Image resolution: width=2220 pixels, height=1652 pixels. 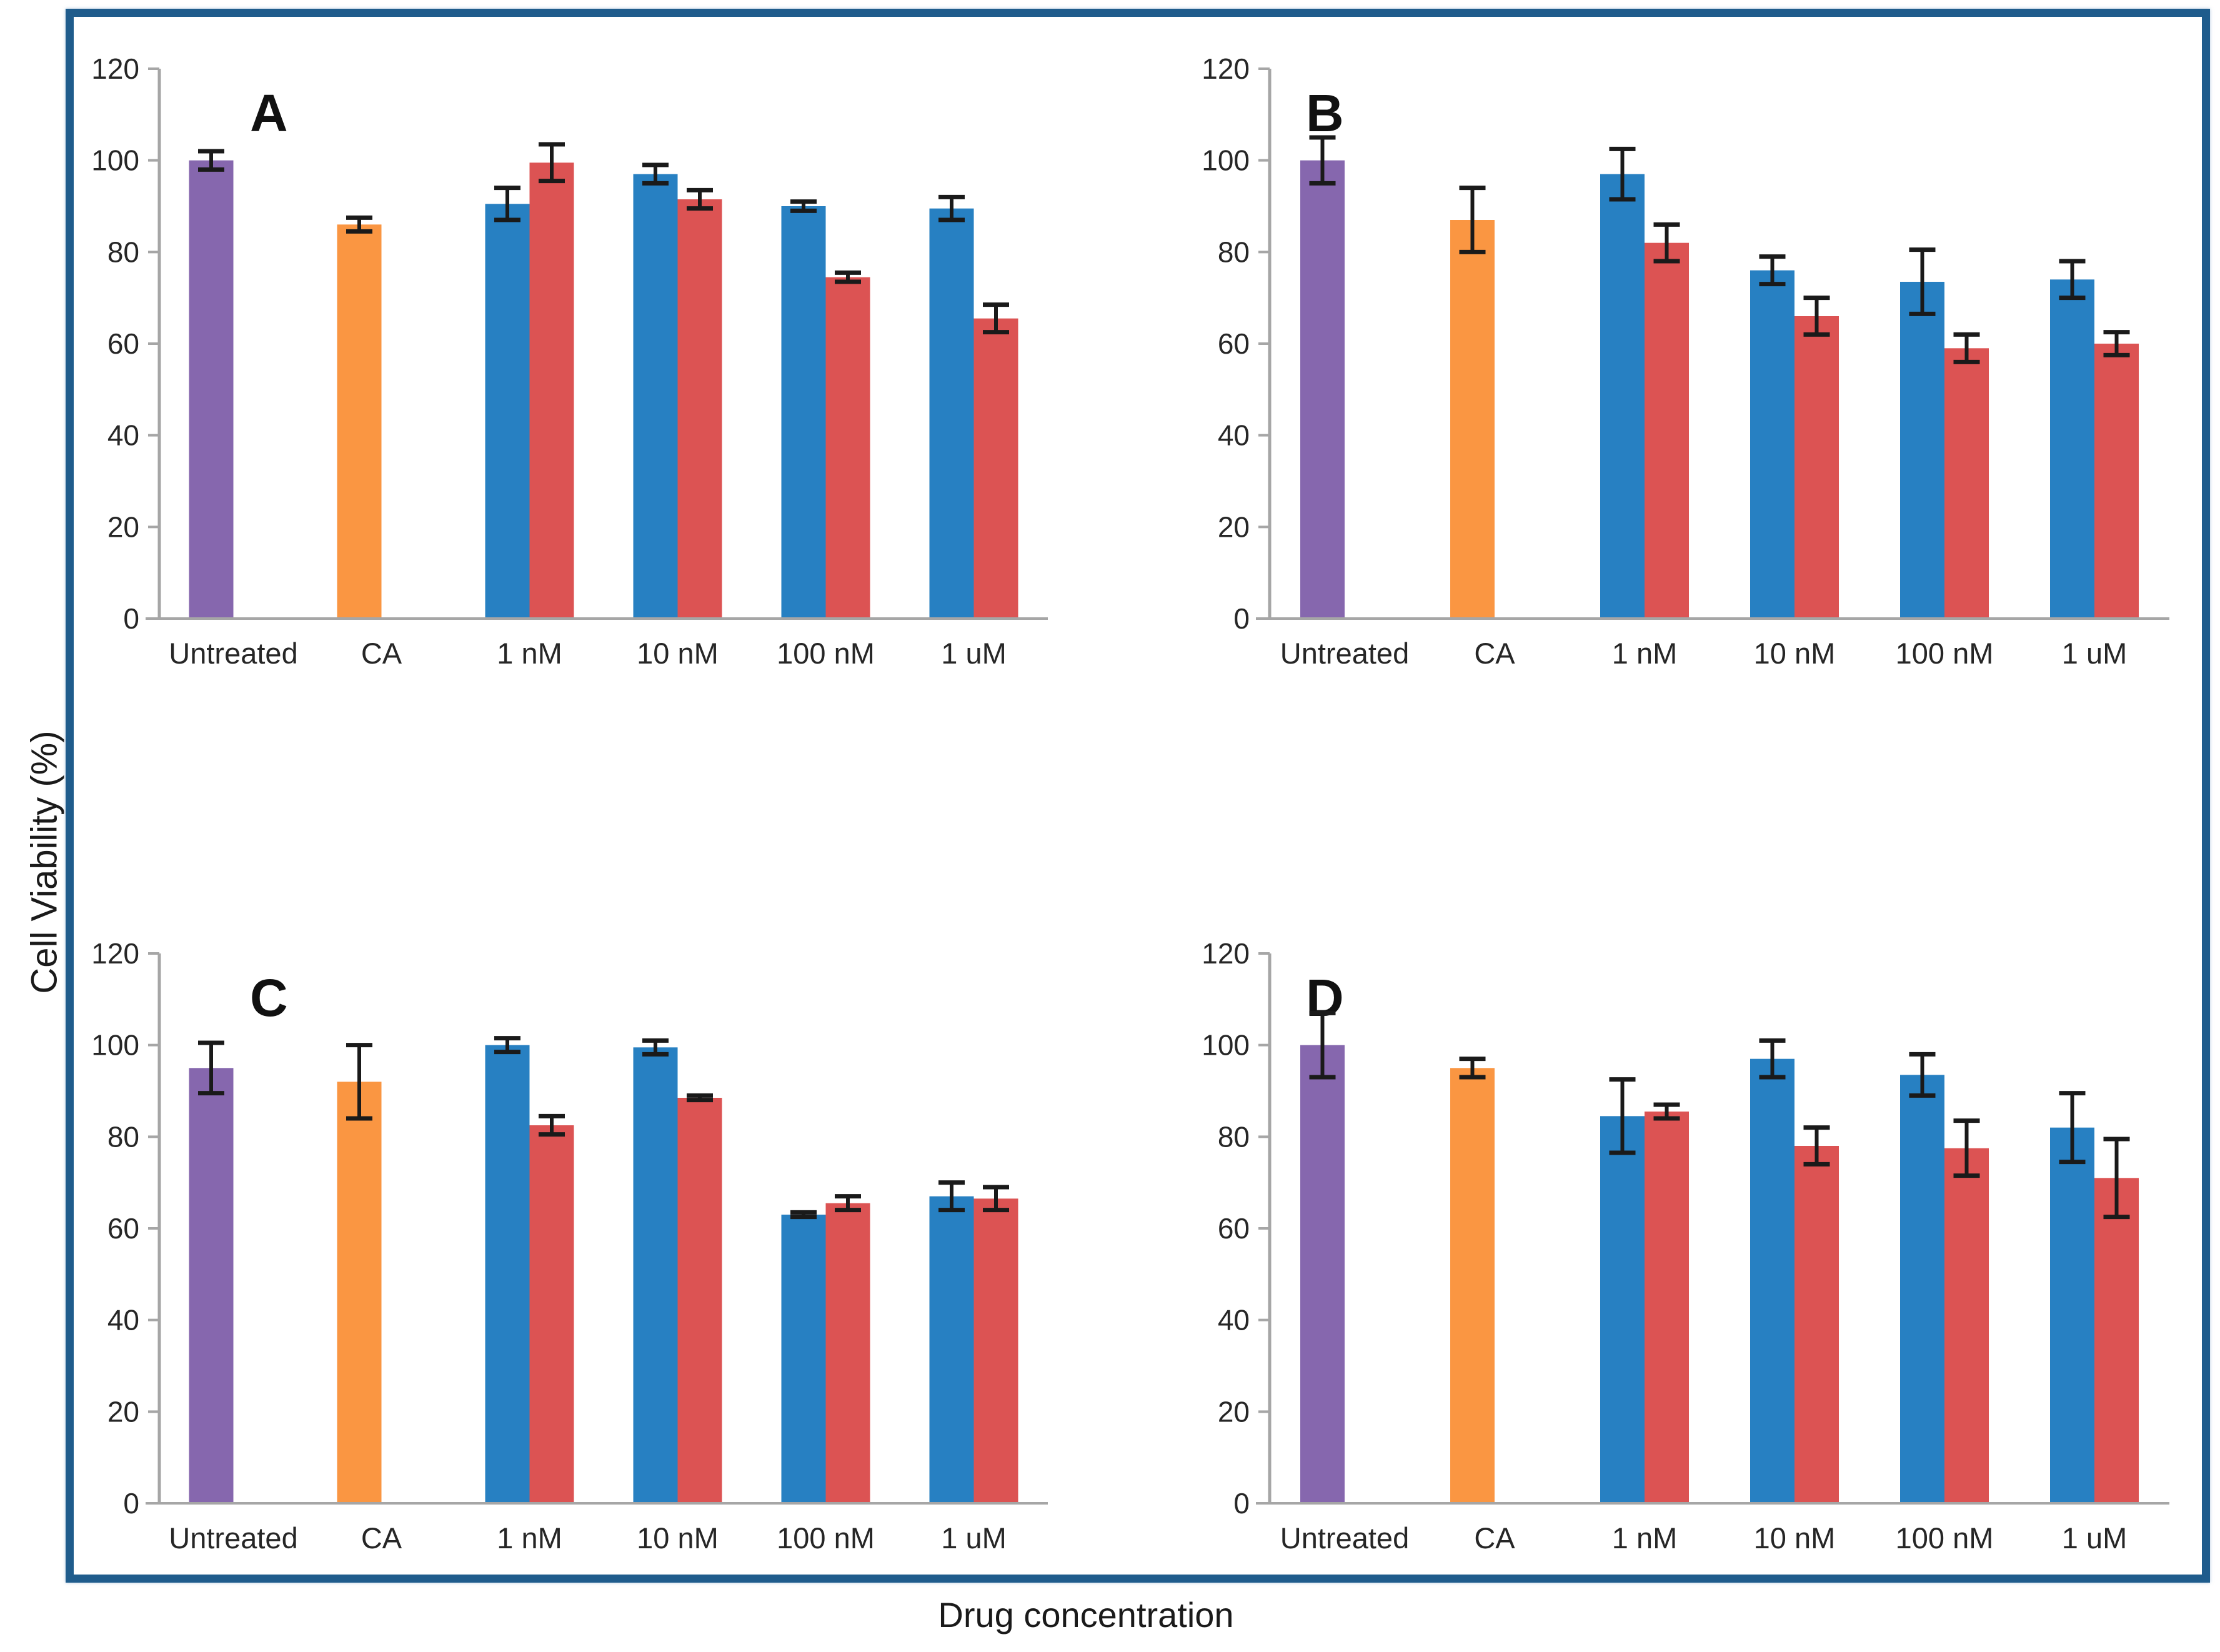 I want to click on panel-letter-C: C, so click(x=269, y=997).